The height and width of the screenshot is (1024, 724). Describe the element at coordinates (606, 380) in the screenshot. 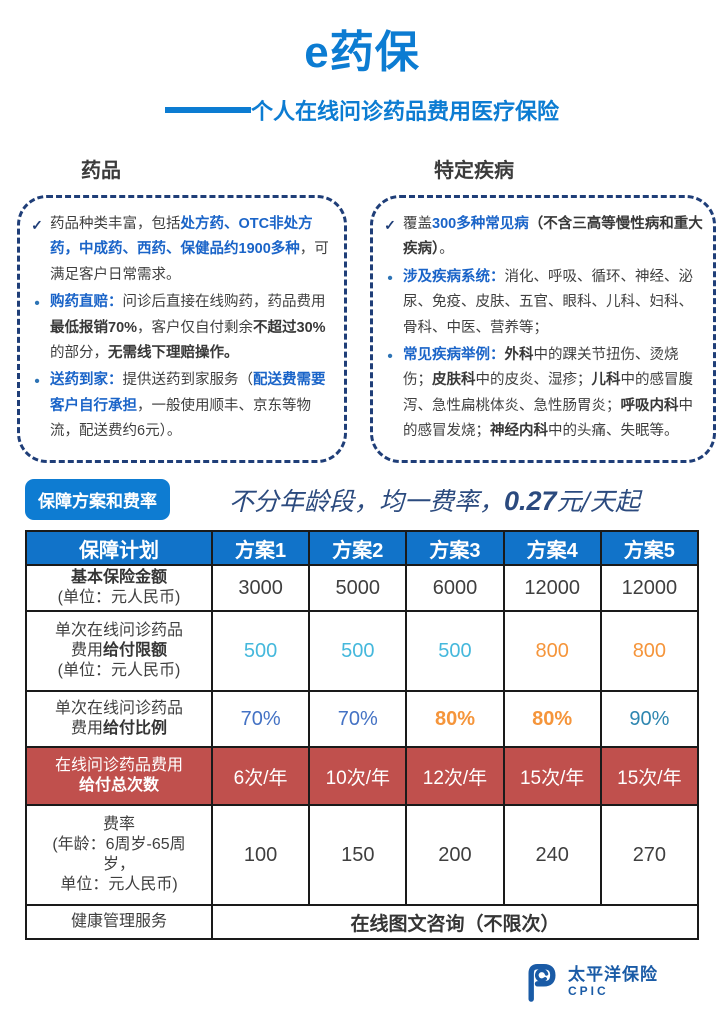

I see `text-segment: 儿科` at that location.